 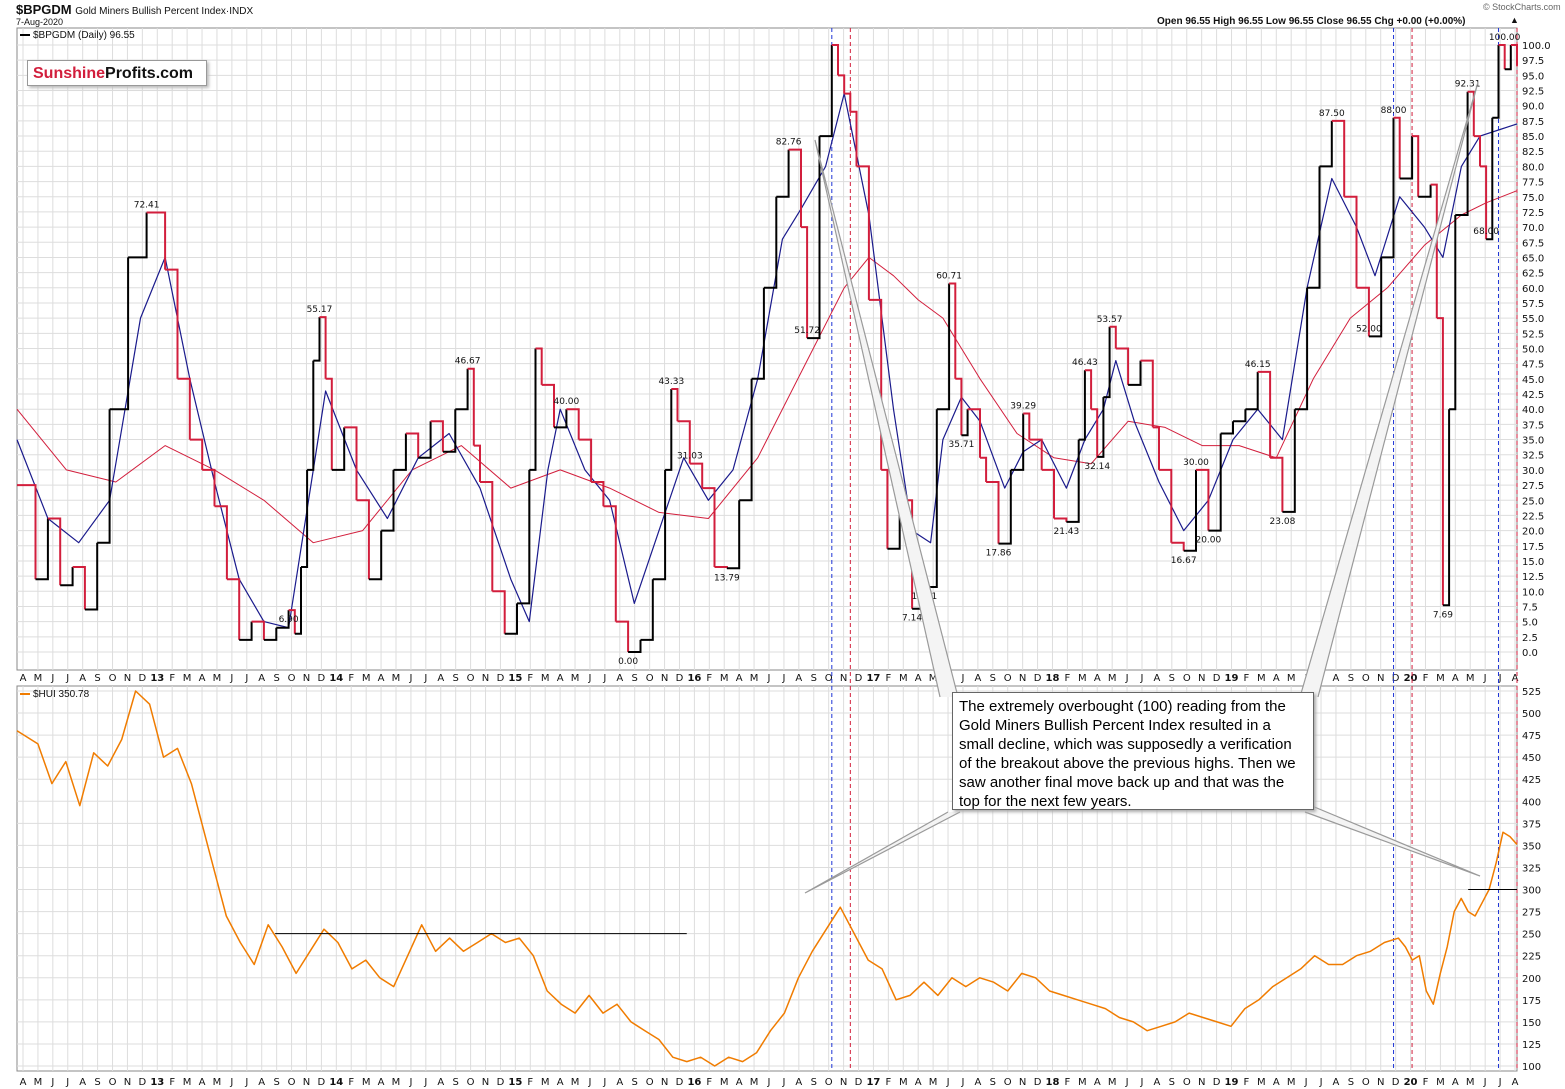 I want to click on value-annotation: 40.00, so click(x=566, y=402).